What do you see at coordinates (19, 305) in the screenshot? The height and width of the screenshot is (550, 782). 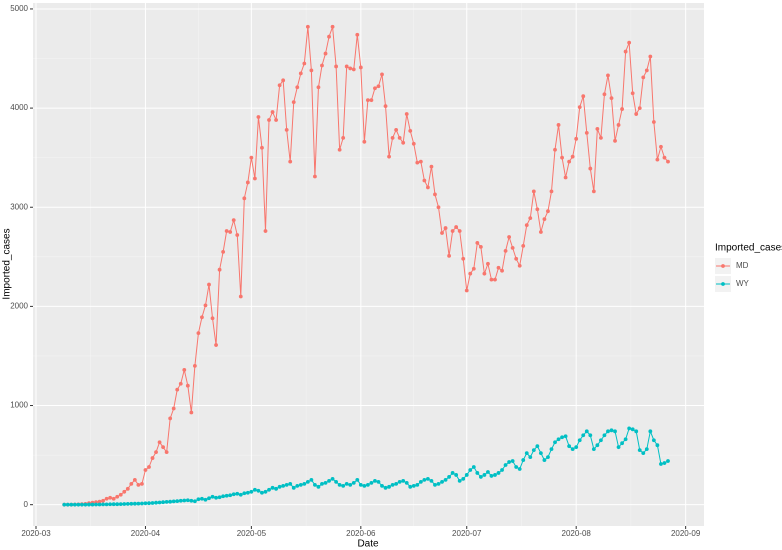 I see `y-tick-label: 2000` at bounding box center [19, 305].